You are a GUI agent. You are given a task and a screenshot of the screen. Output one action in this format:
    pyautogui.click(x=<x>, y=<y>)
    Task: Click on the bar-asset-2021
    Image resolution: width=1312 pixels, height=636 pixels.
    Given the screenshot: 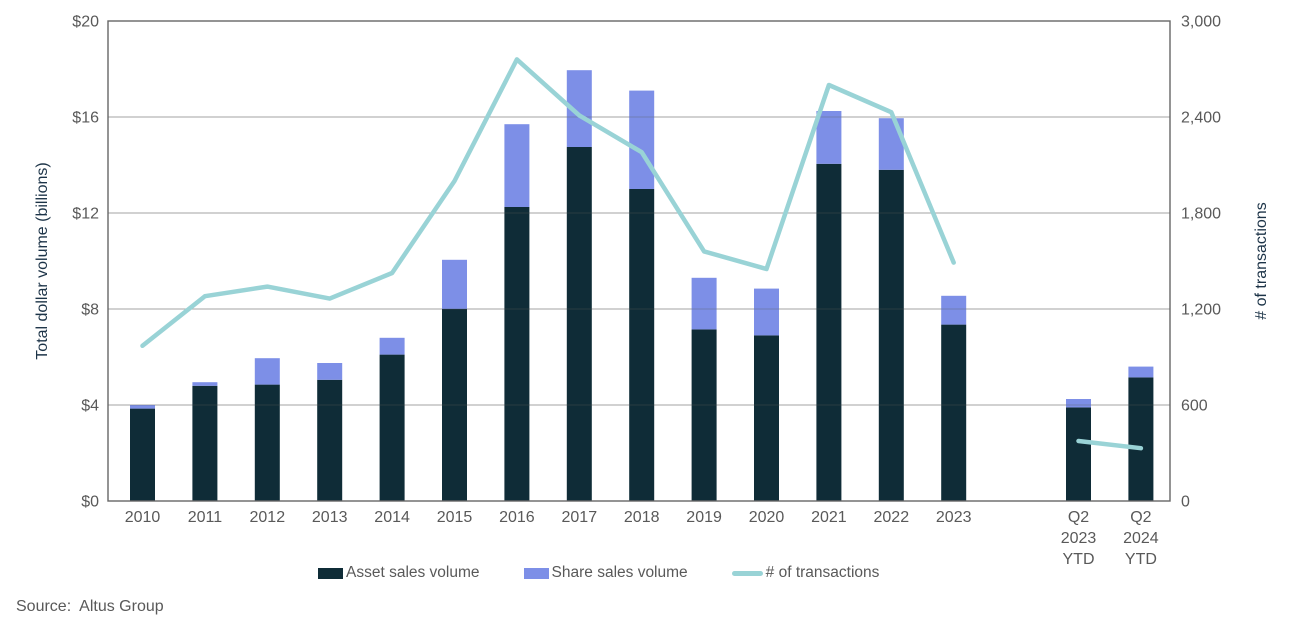 What is the action you would take?
    pyautogui.click(x=829, y=332)
    